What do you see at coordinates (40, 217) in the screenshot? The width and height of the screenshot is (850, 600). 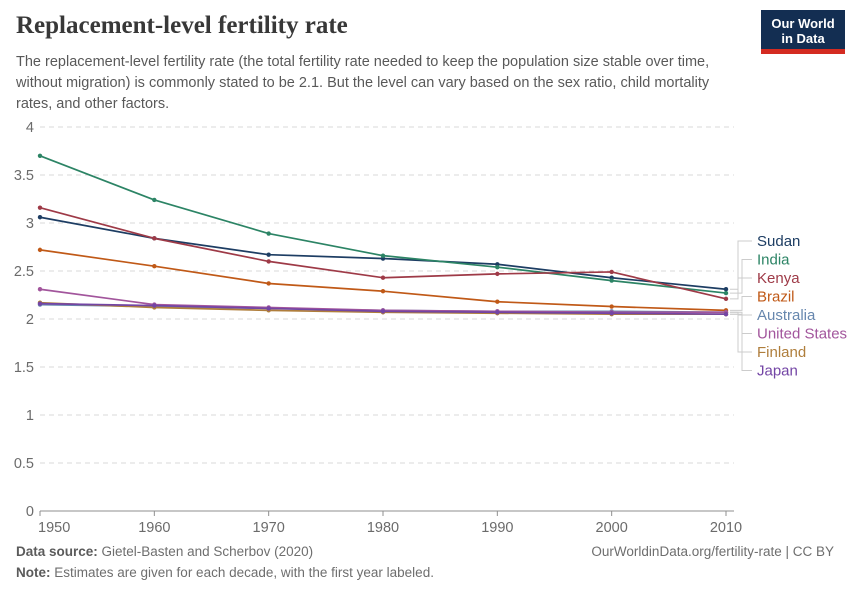 I see `point-sudan-1950` at bounding box center [40, 217].